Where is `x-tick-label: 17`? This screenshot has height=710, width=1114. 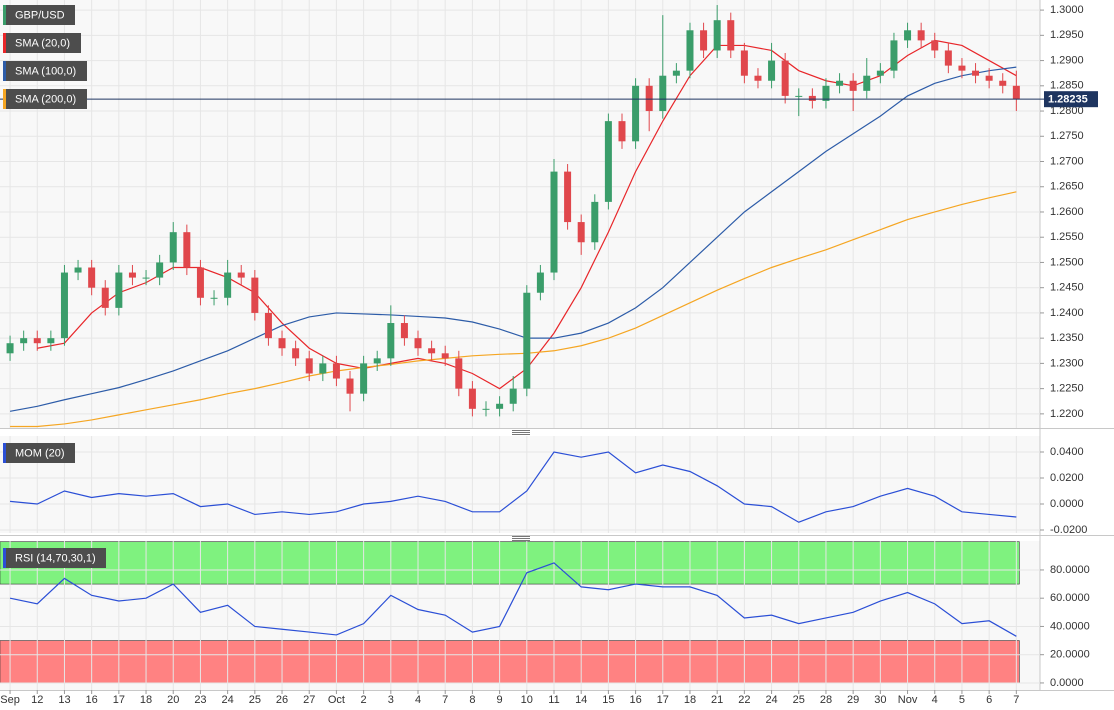
x-tick-label: 17 is located at coordinates (119, 700).